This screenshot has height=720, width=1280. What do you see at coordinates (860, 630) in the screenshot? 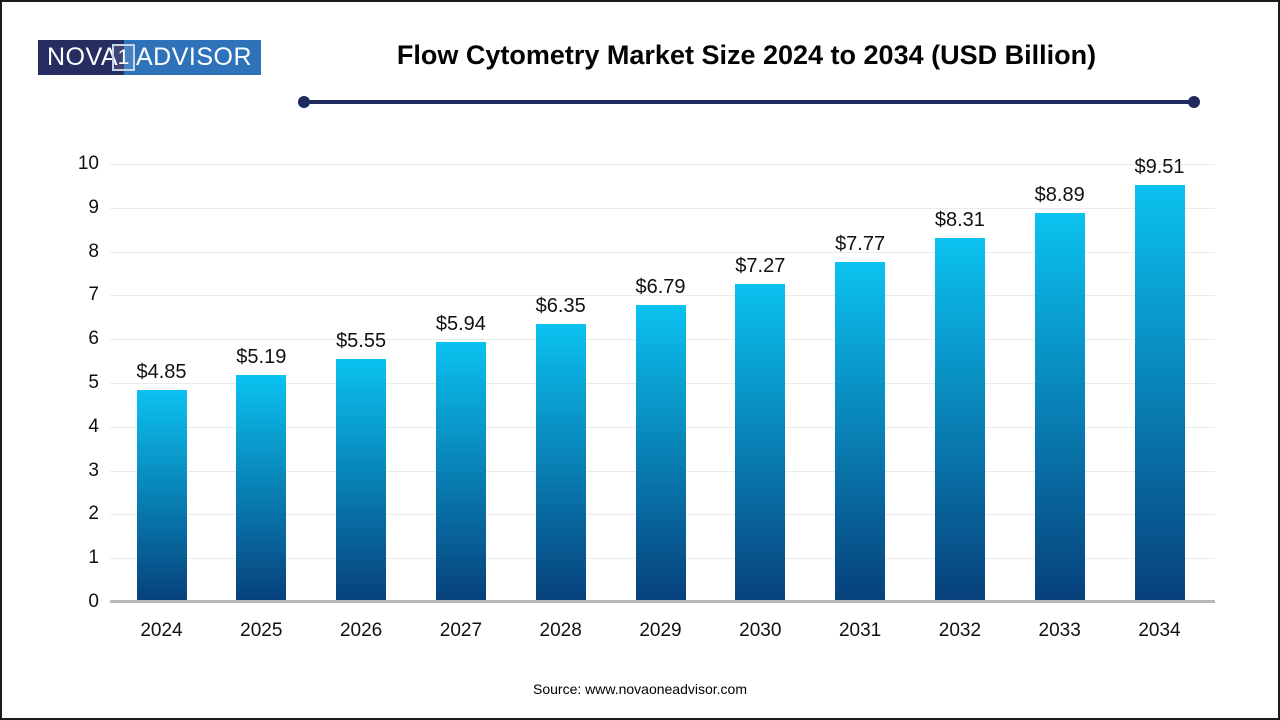
I see `x-tick-label: 2031` at bounding box center [860, 630].